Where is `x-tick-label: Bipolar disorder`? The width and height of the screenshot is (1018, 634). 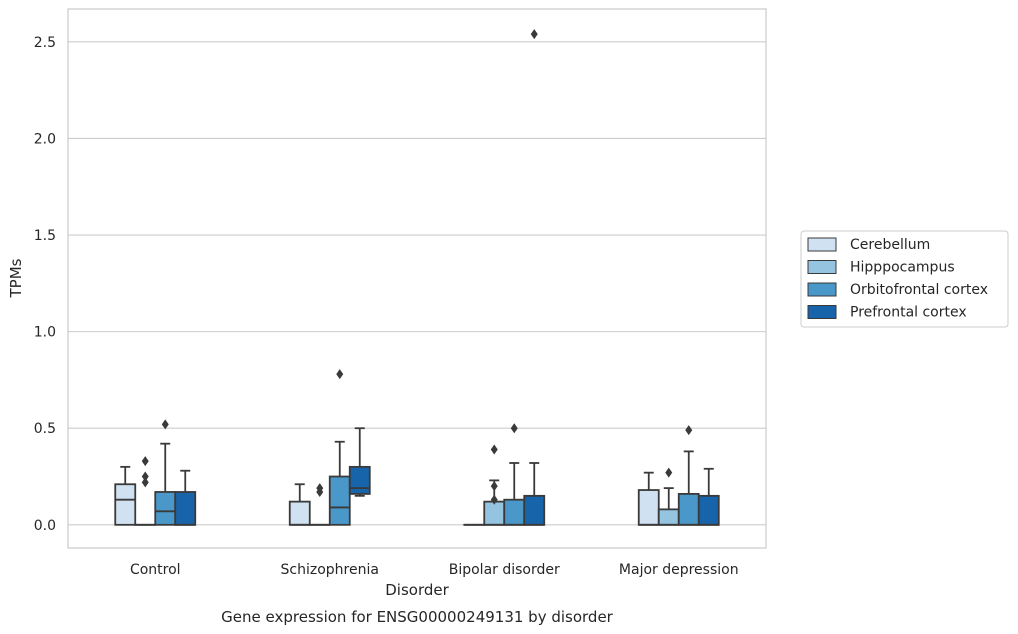
x-tick-label: Bipolar disorder is located at coordinates (504, 570).